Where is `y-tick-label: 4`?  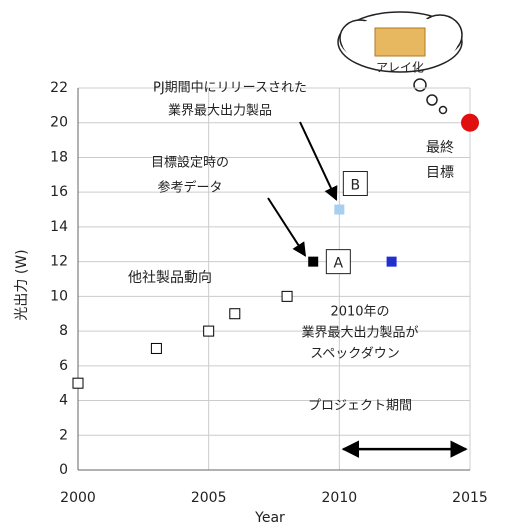
y-tick-label: 4 is located at coordinates (63, 401).